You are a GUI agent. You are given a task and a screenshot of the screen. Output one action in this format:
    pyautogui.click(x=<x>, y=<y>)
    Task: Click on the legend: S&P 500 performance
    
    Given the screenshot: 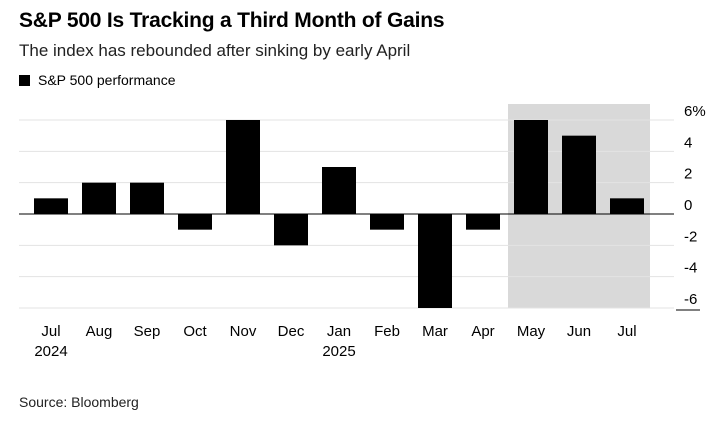 What is the action you would take?
    pyautogui.click(x=97, y=80)
    